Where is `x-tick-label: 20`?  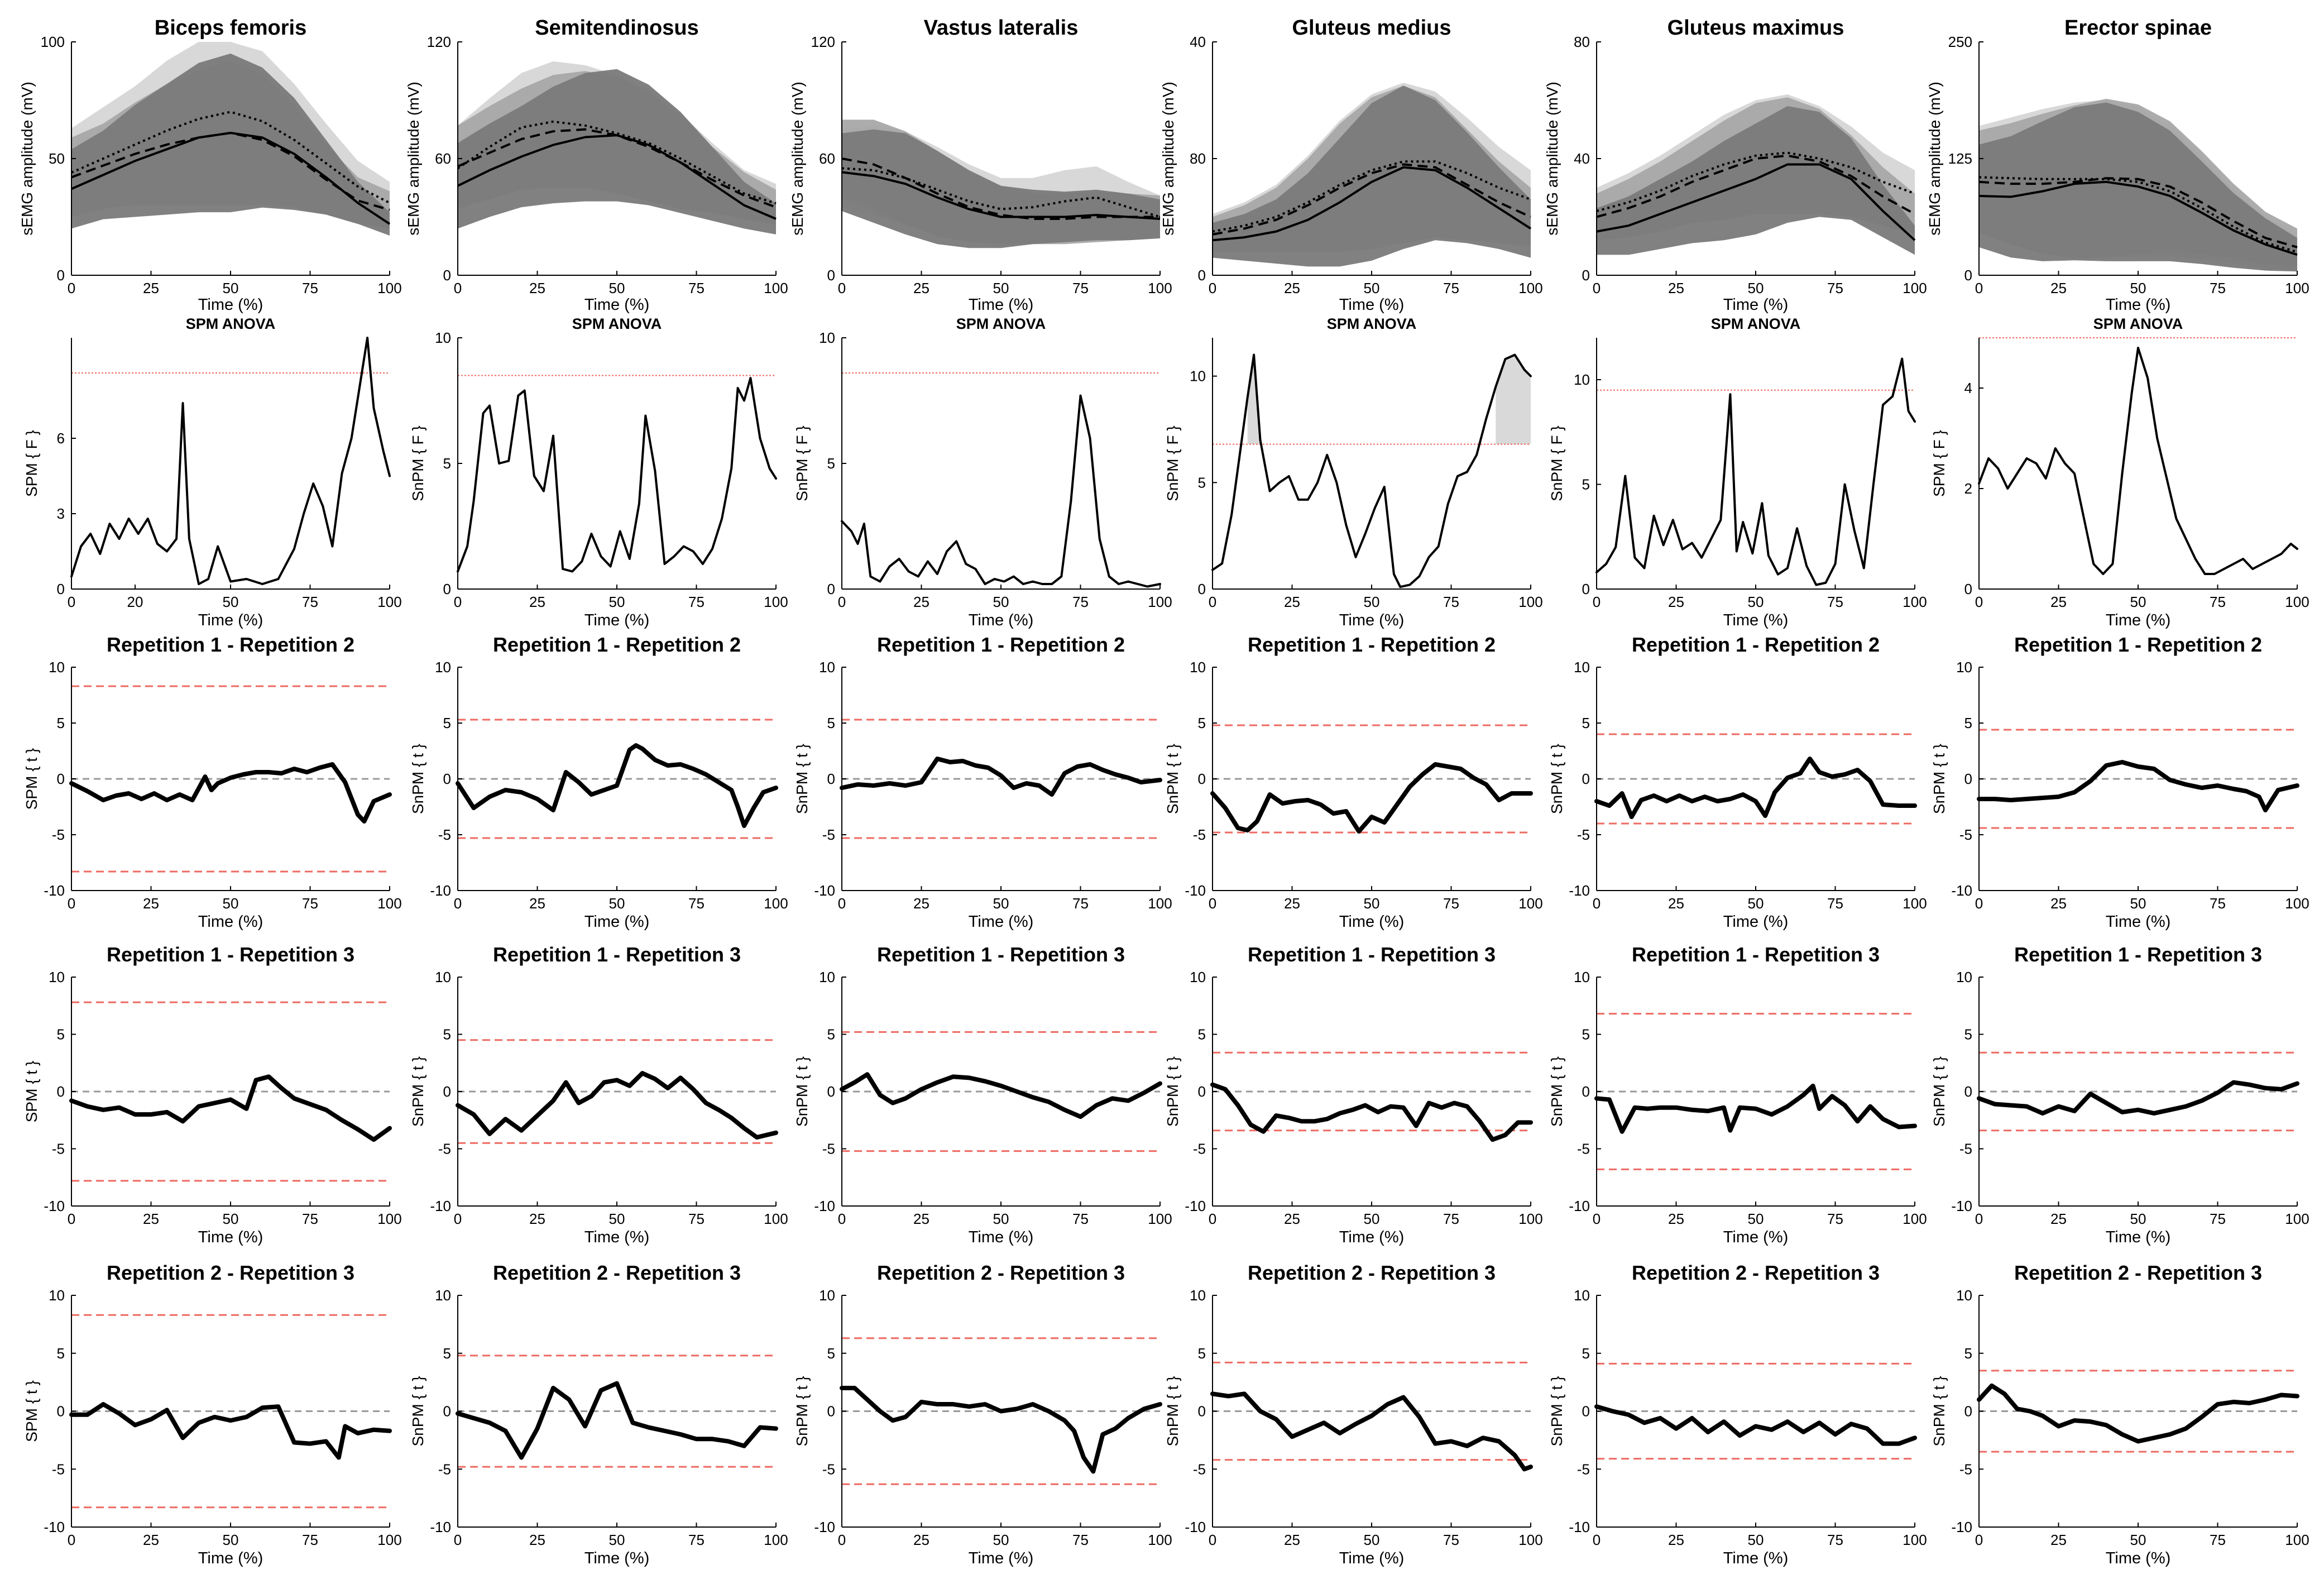
x-tick-label: 20 is located at coordinates (135, 602).